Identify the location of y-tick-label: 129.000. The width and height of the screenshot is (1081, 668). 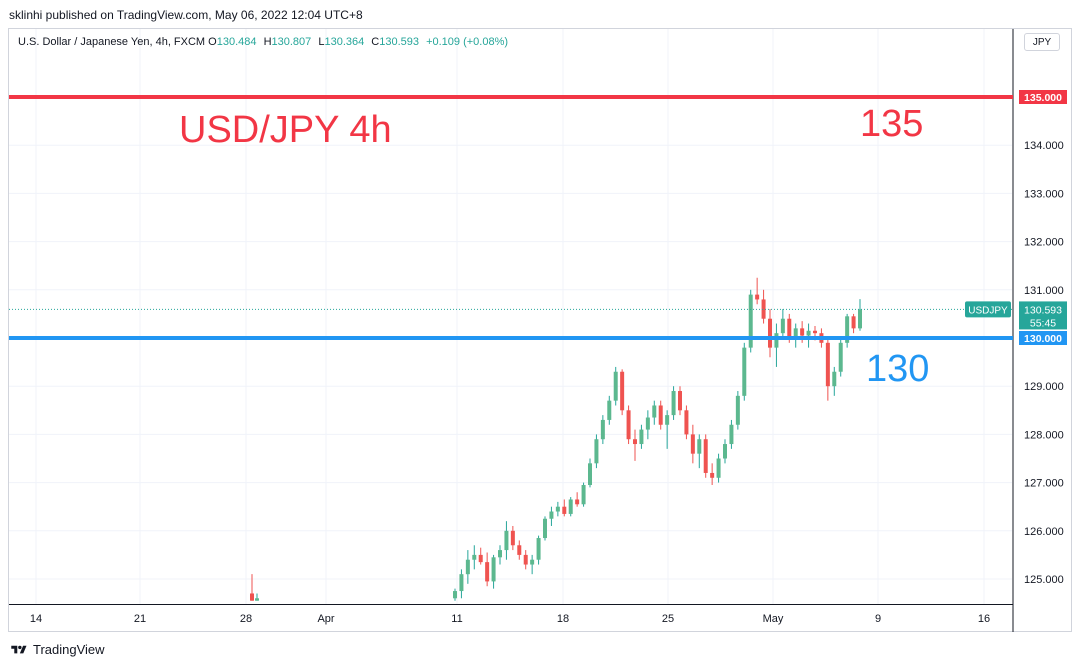
(1044, 387).